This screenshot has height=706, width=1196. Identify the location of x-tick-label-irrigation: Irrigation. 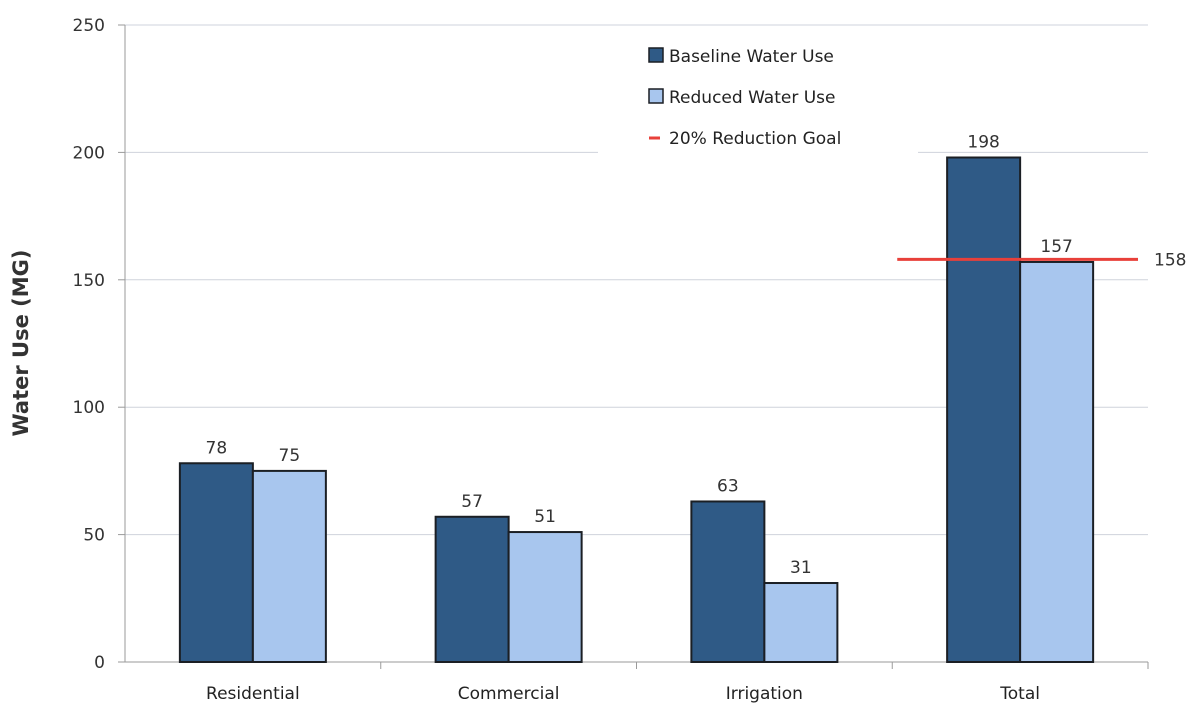
(764, 694).